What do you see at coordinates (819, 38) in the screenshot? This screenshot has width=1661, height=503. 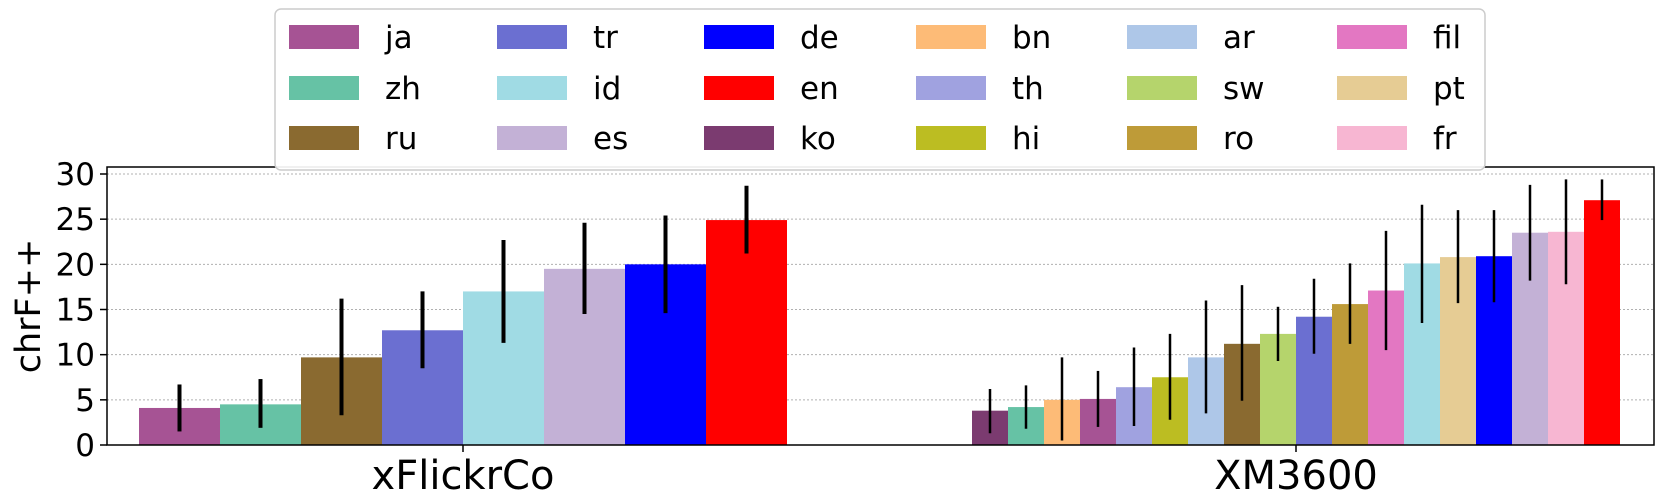 I see `legend-label-de: de` at bounding box center [819, 38].